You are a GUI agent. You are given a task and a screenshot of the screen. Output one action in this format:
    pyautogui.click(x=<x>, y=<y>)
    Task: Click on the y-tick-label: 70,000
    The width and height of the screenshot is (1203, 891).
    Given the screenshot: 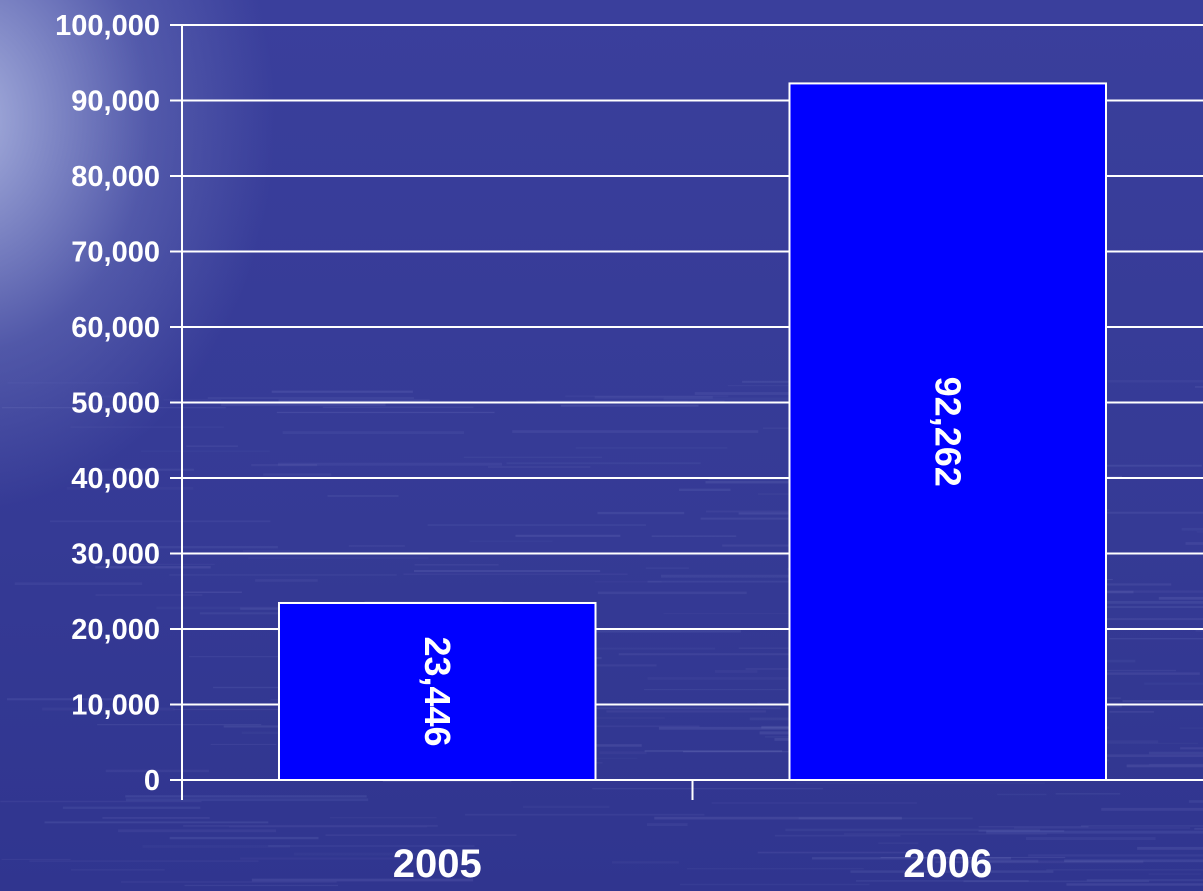 What is the action you would take?
    pyautogui.click(x=115, y=253)
    